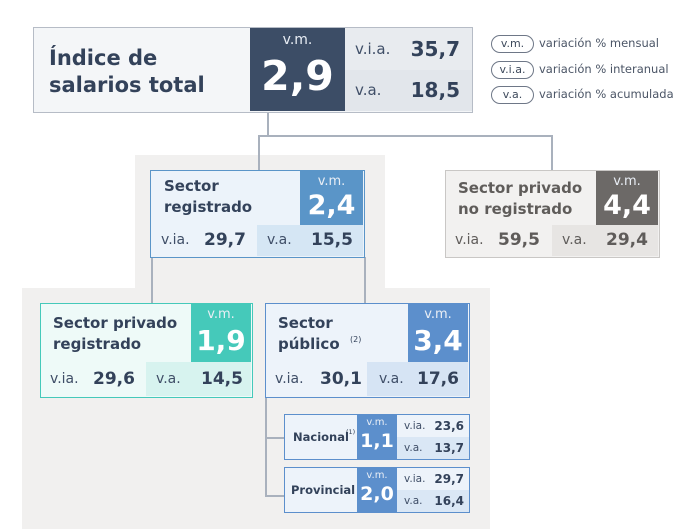 This screenshot has height=529, width=700. Describe the element at coordinates (377, 475) in the screenshot. I see `provincial-vm-label: v.m.` at that location.